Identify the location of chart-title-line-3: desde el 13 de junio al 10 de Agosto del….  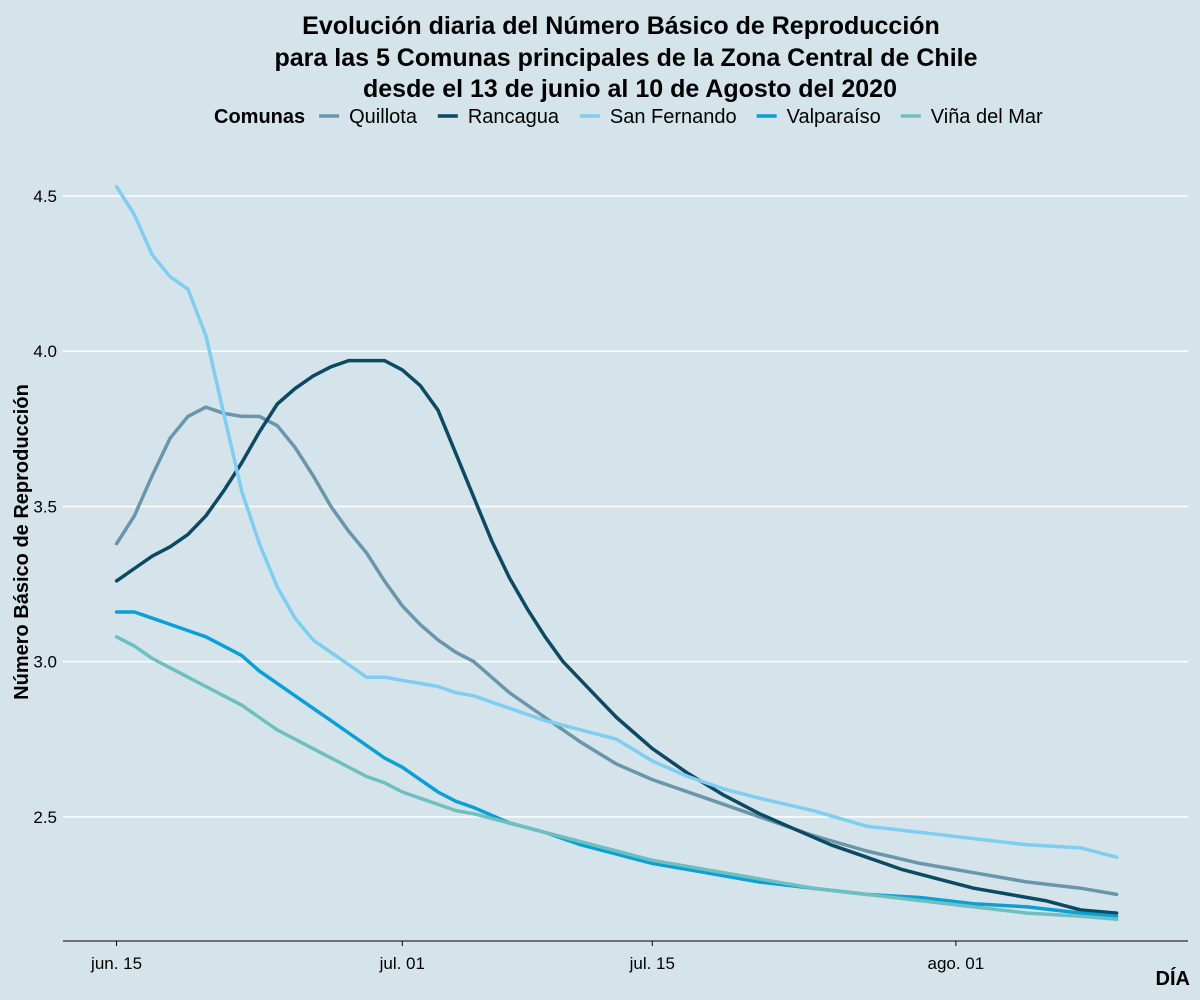
(630, 89).